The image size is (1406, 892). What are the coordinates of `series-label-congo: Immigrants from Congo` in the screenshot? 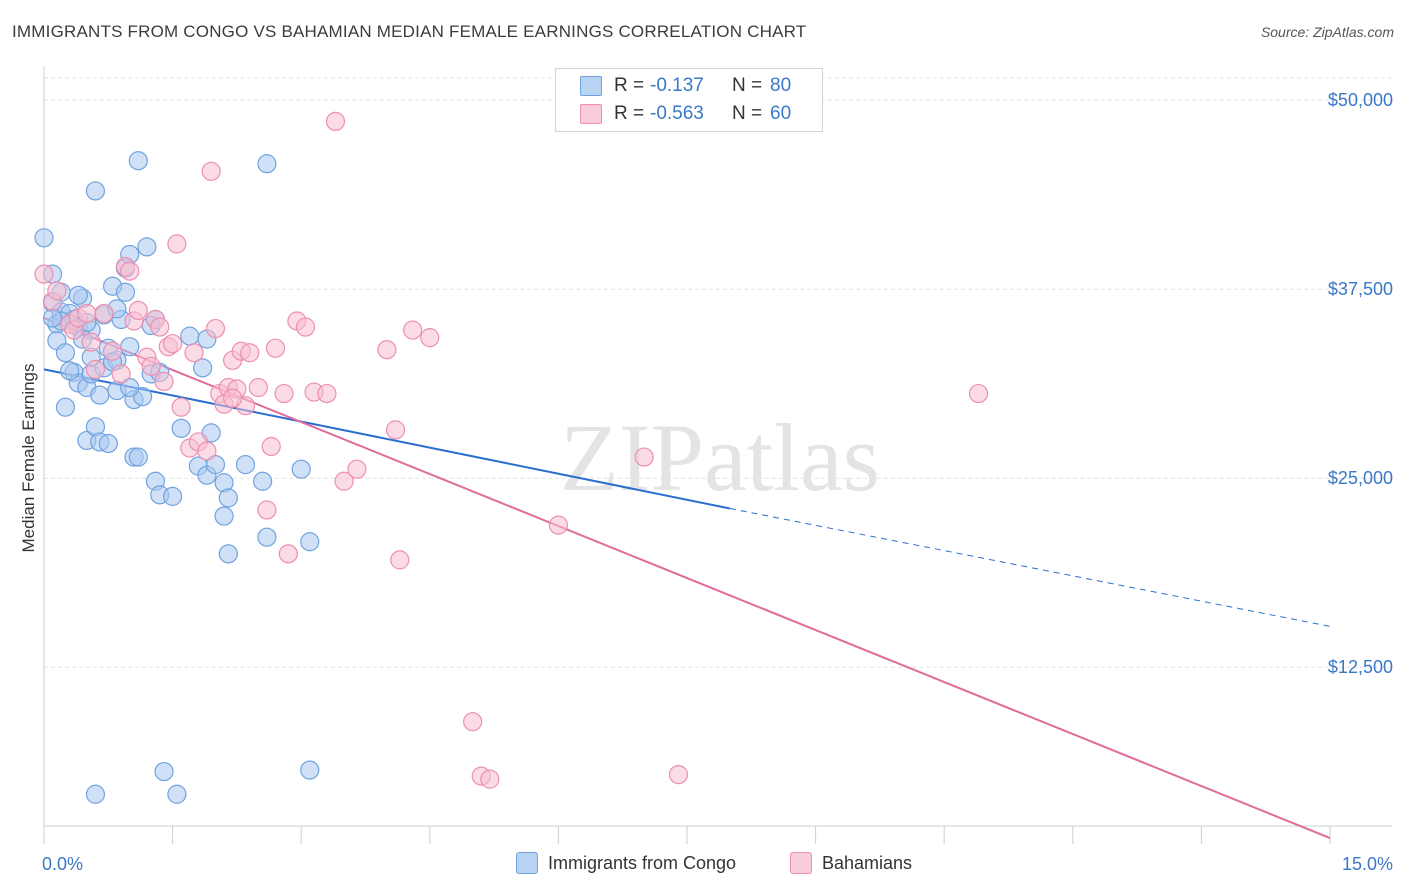 It's located at (642, 862).